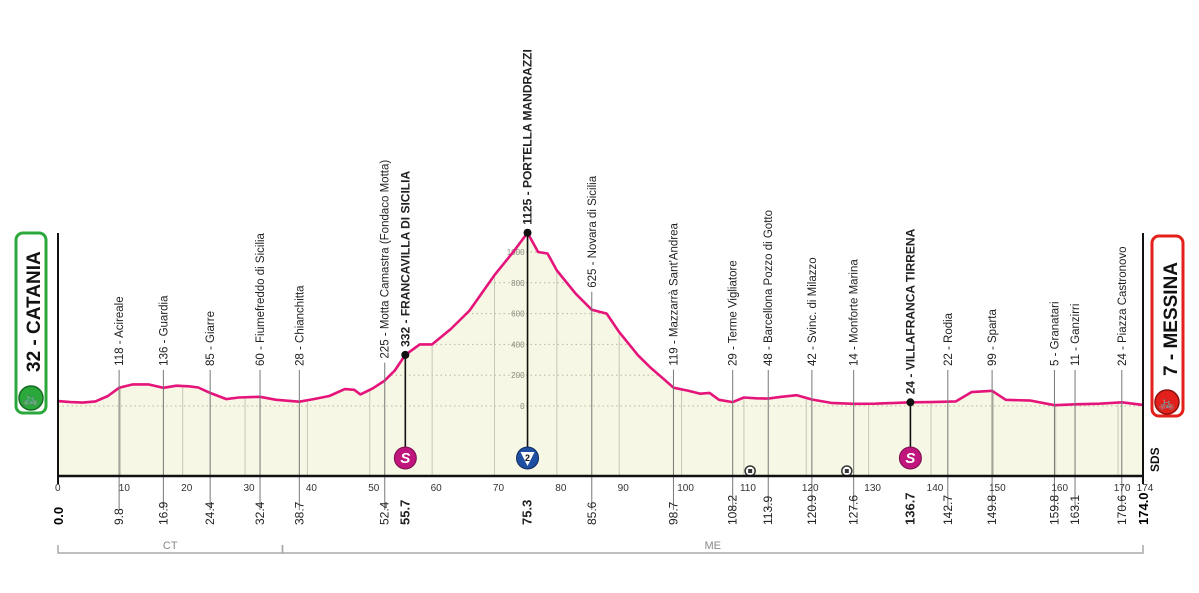  I want to click on location-label: 85 - Giarre, so click(211, 338).